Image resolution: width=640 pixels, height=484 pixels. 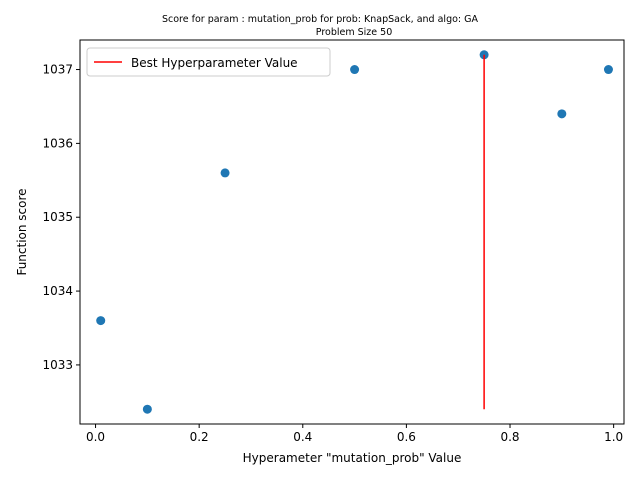 I want to click on y-axis-label: Function score, so click(x=22, y=231).